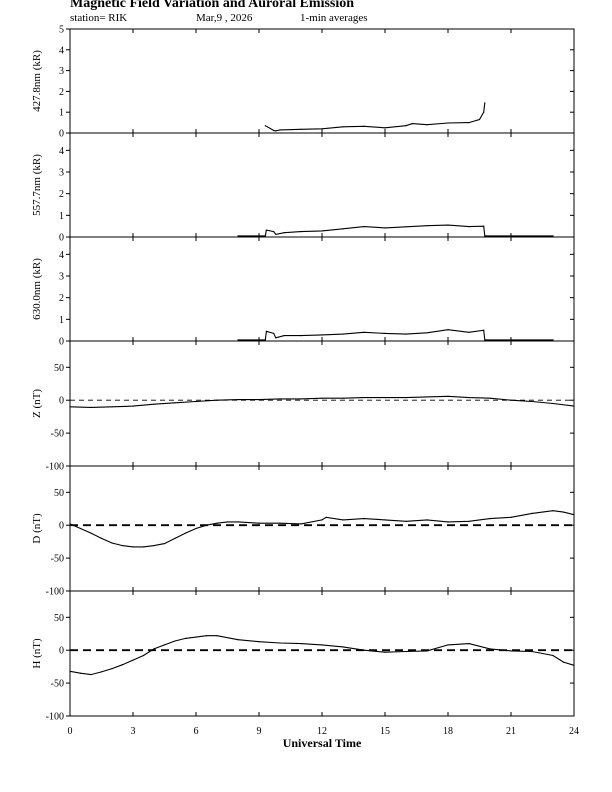 The image size is (612, 792). I want to click on y-tick-label: 3, so click(61, 173).